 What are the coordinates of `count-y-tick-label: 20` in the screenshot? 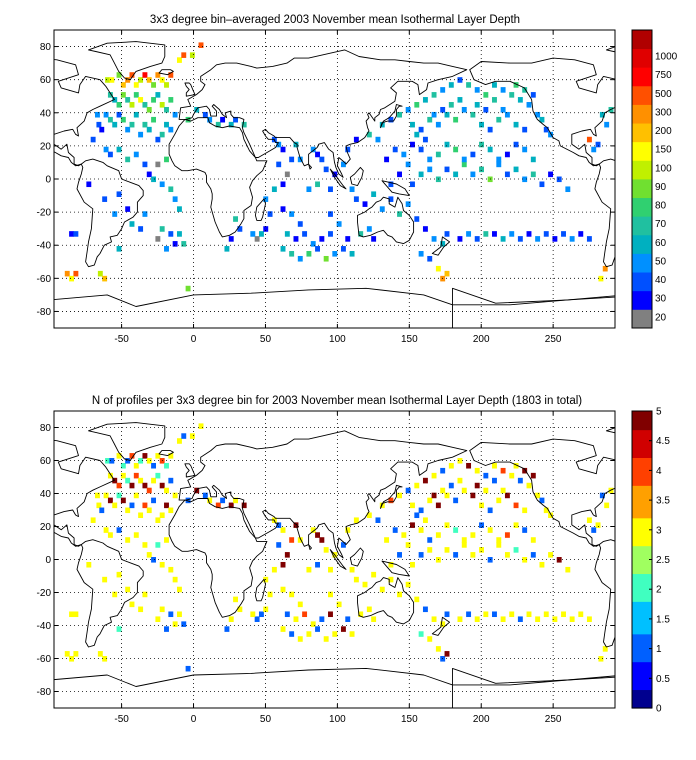 It's located at (46, 527).